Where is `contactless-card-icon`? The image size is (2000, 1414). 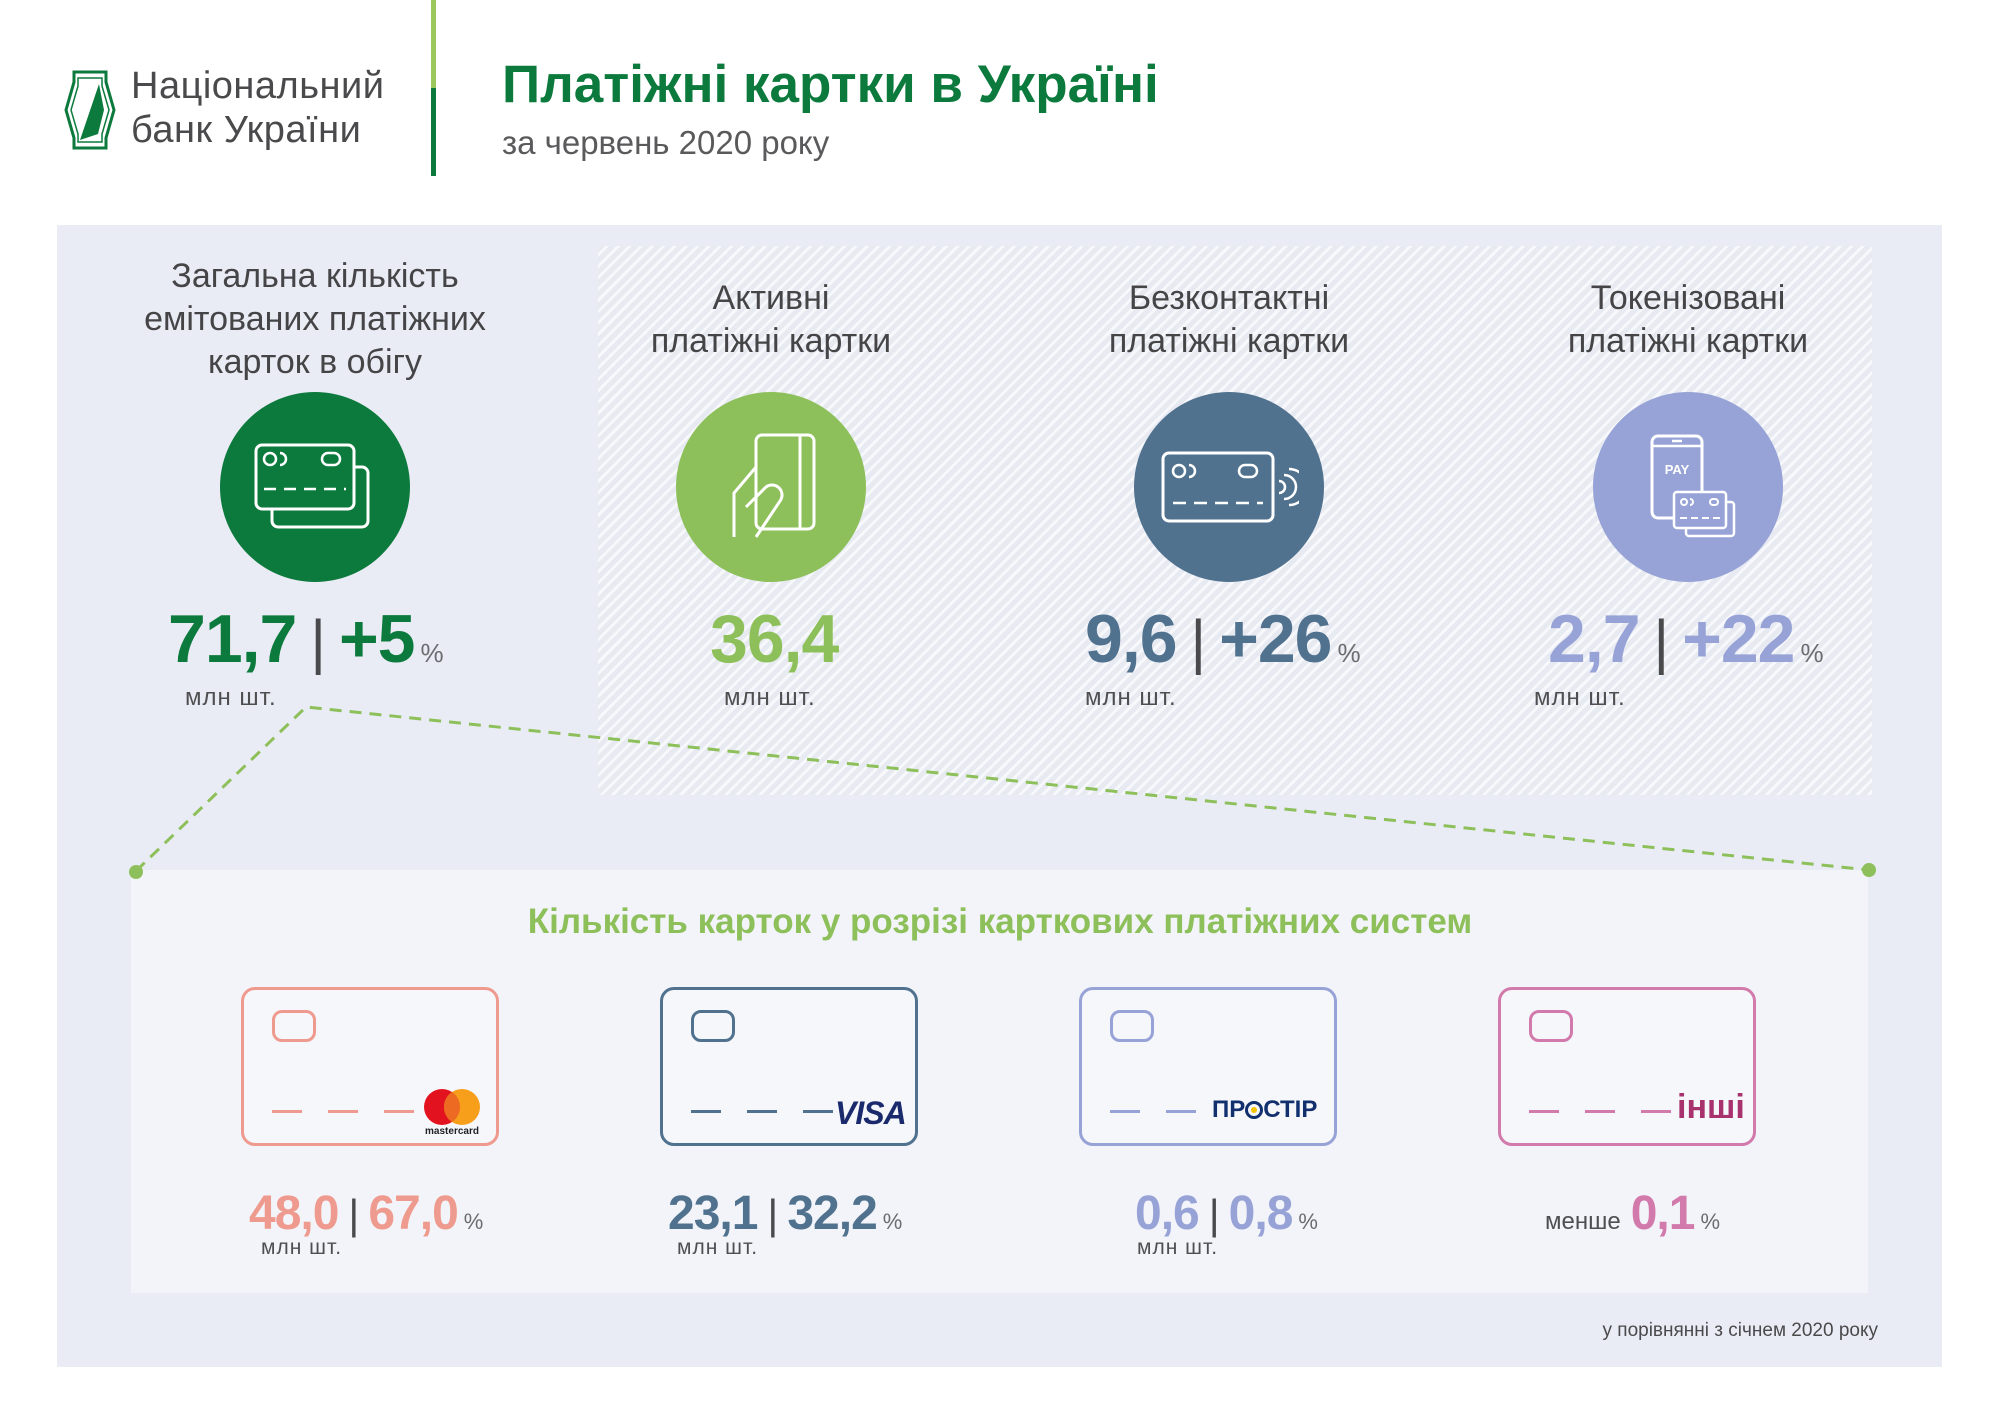
contactless-card-icon is located at coordinates (1230, 487).